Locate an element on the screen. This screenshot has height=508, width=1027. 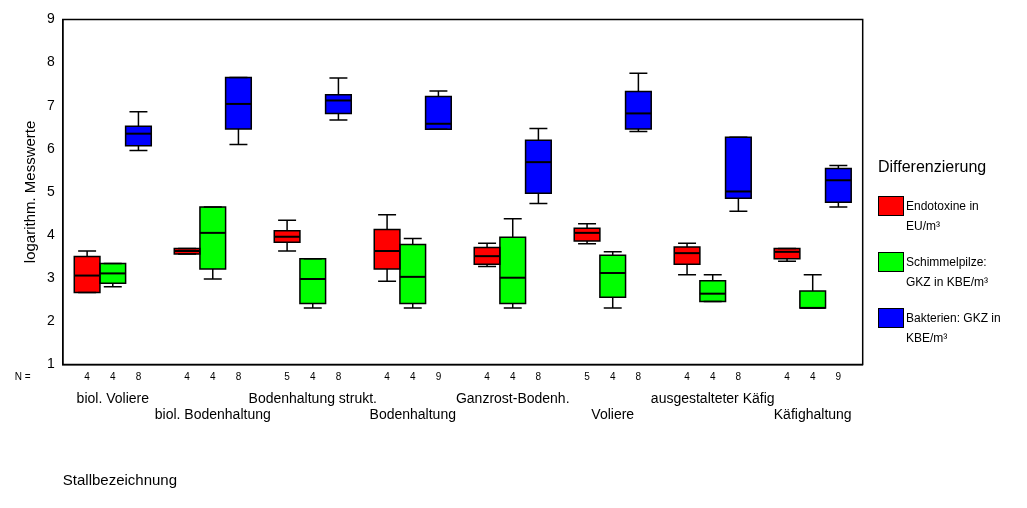
y-tick-label: 3 is located at coordinates (50, 277).